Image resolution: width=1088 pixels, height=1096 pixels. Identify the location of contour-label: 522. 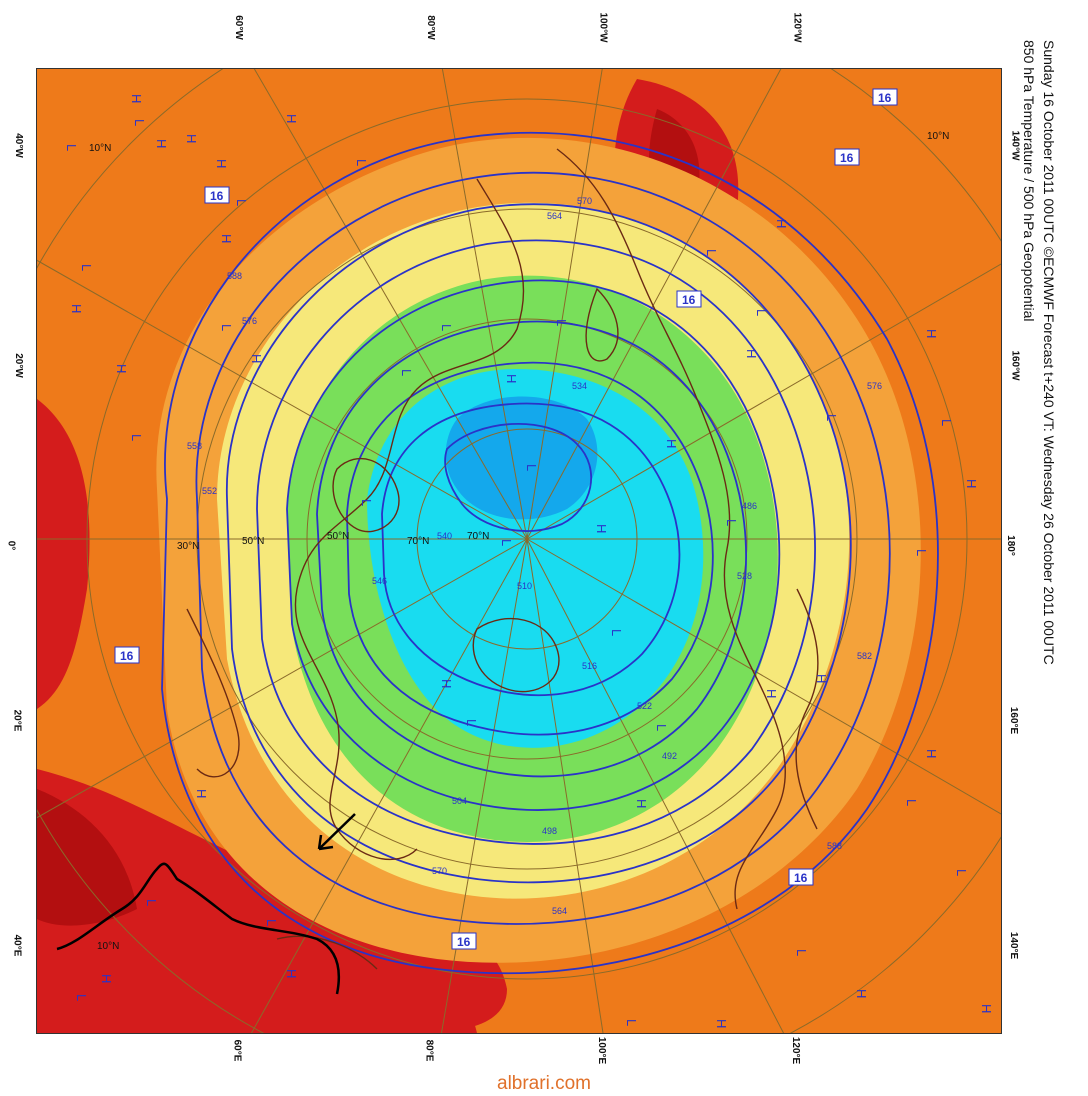
(644, 706).